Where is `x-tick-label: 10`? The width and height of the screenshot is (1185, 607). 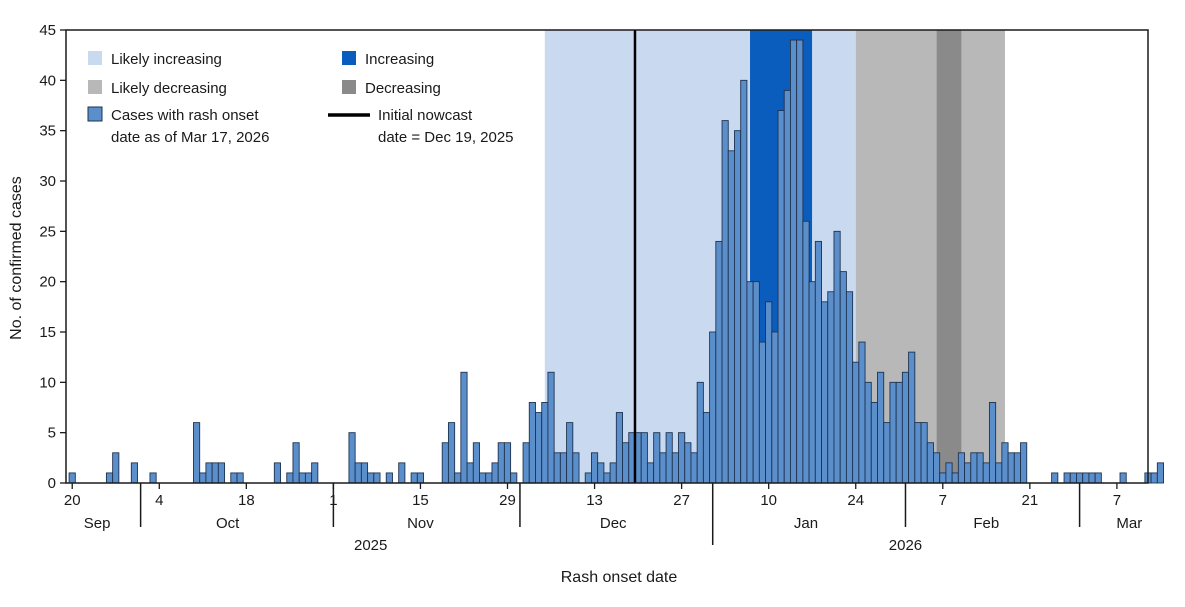
x-tick-label: 10 is located at coordinates (768, 500).